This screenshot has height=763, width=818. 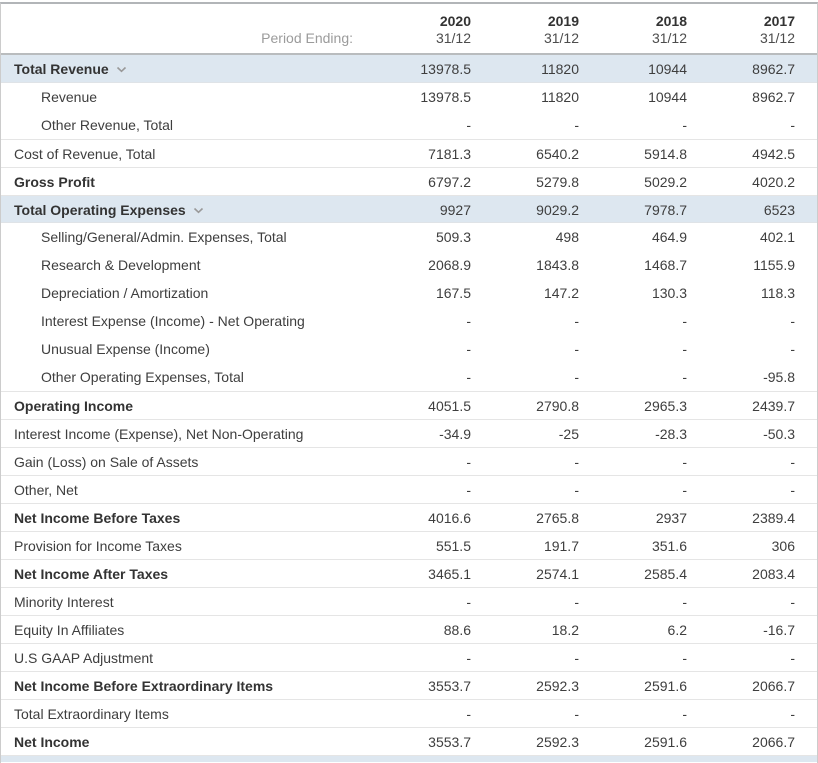 What do you see at coordinates (61, 69) in the screenshot?
I see `row-label: Total Revenue` at bounding box center [61, 69].